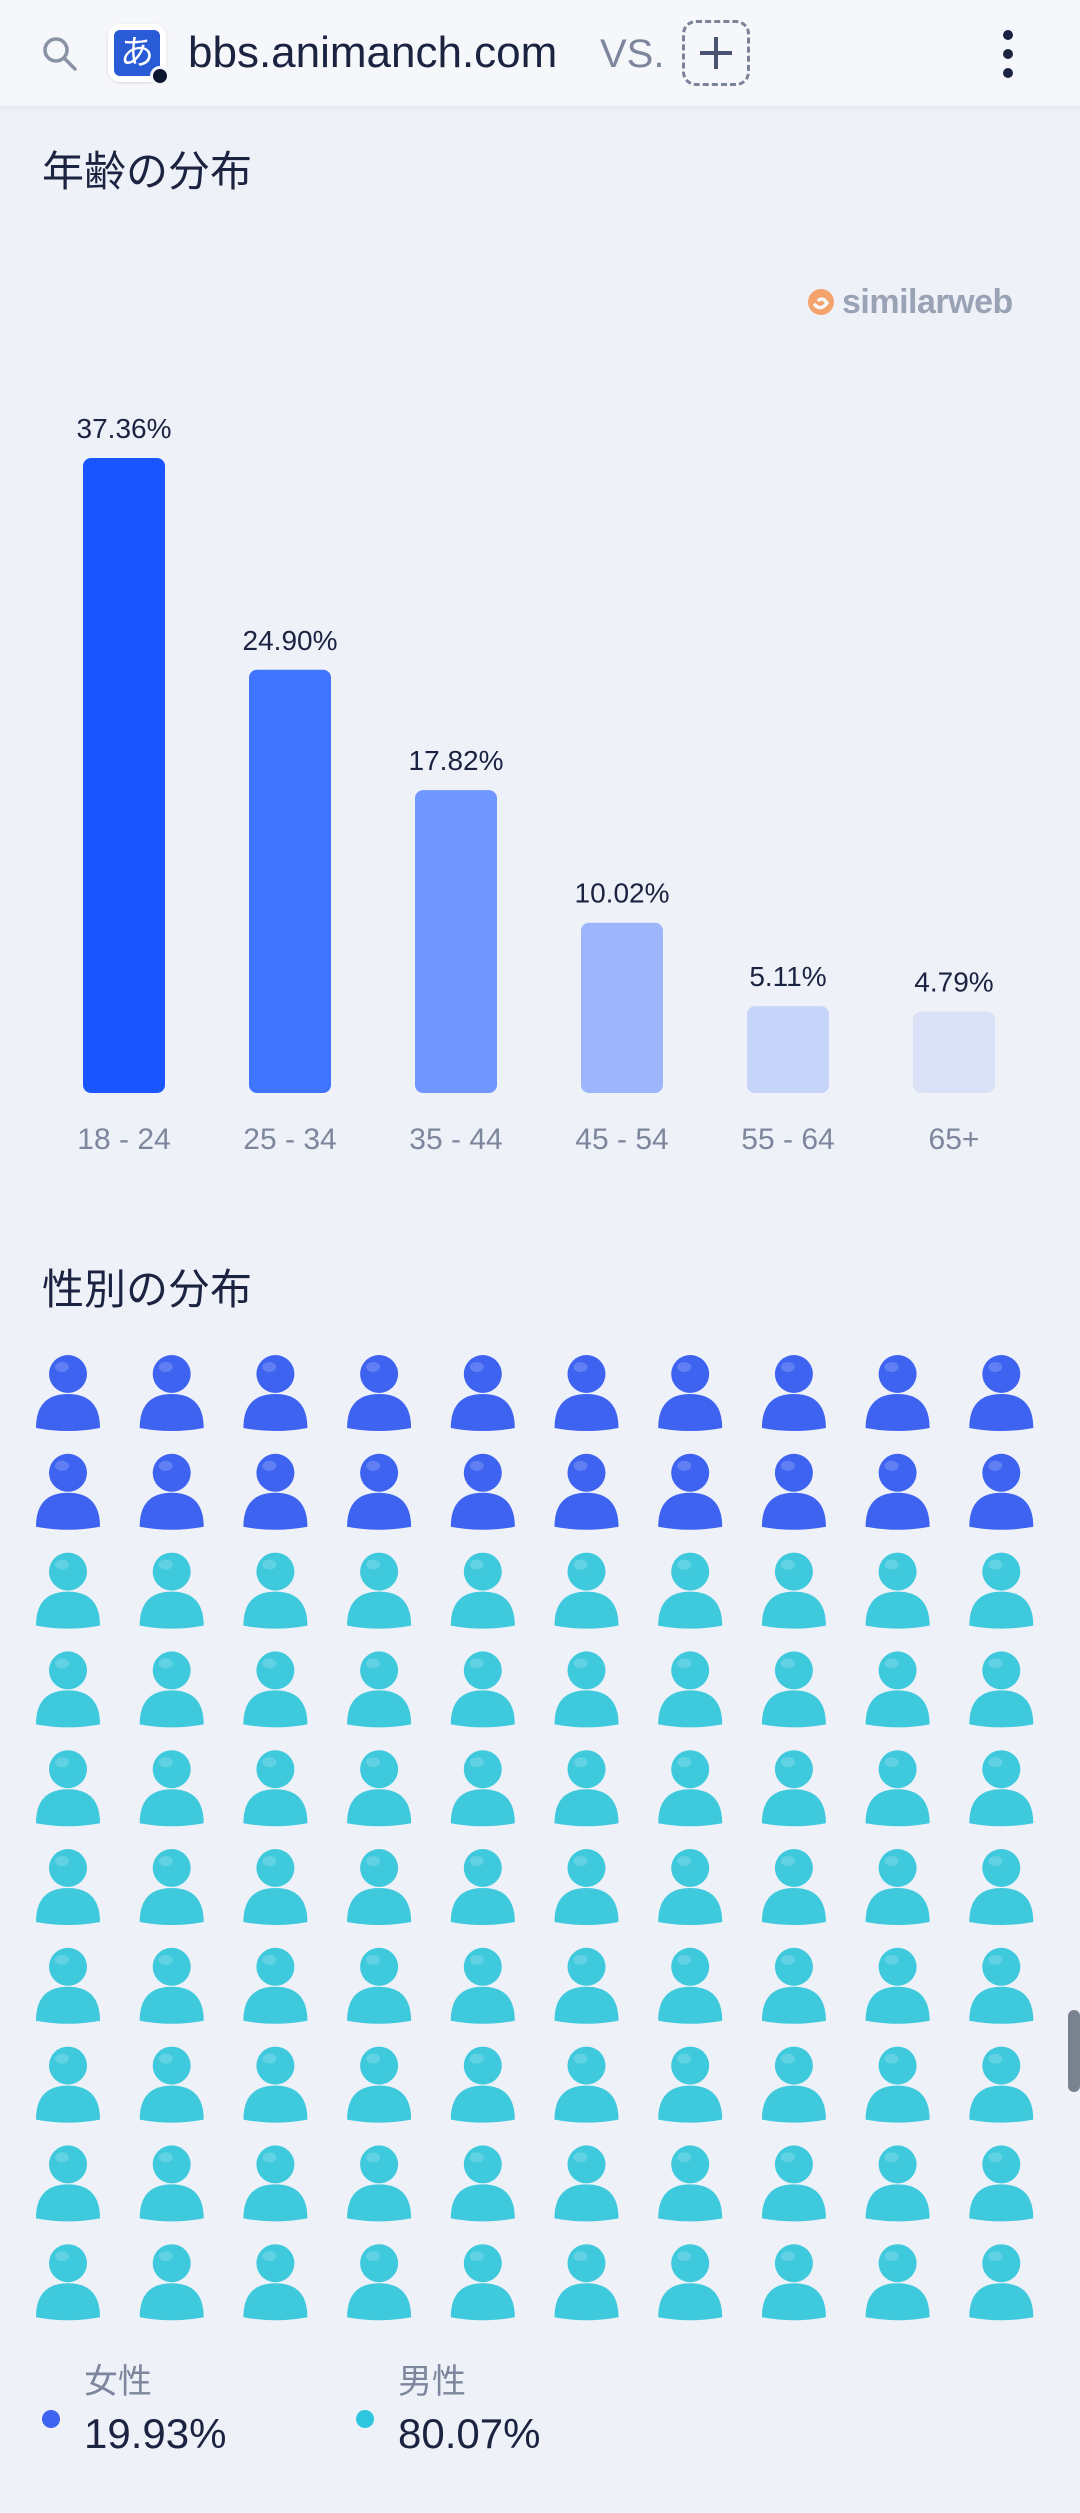  Describe the element at coordinates (621, 1139) in the screenshot. I see `bar-category-label: 45 - 54` at that location.